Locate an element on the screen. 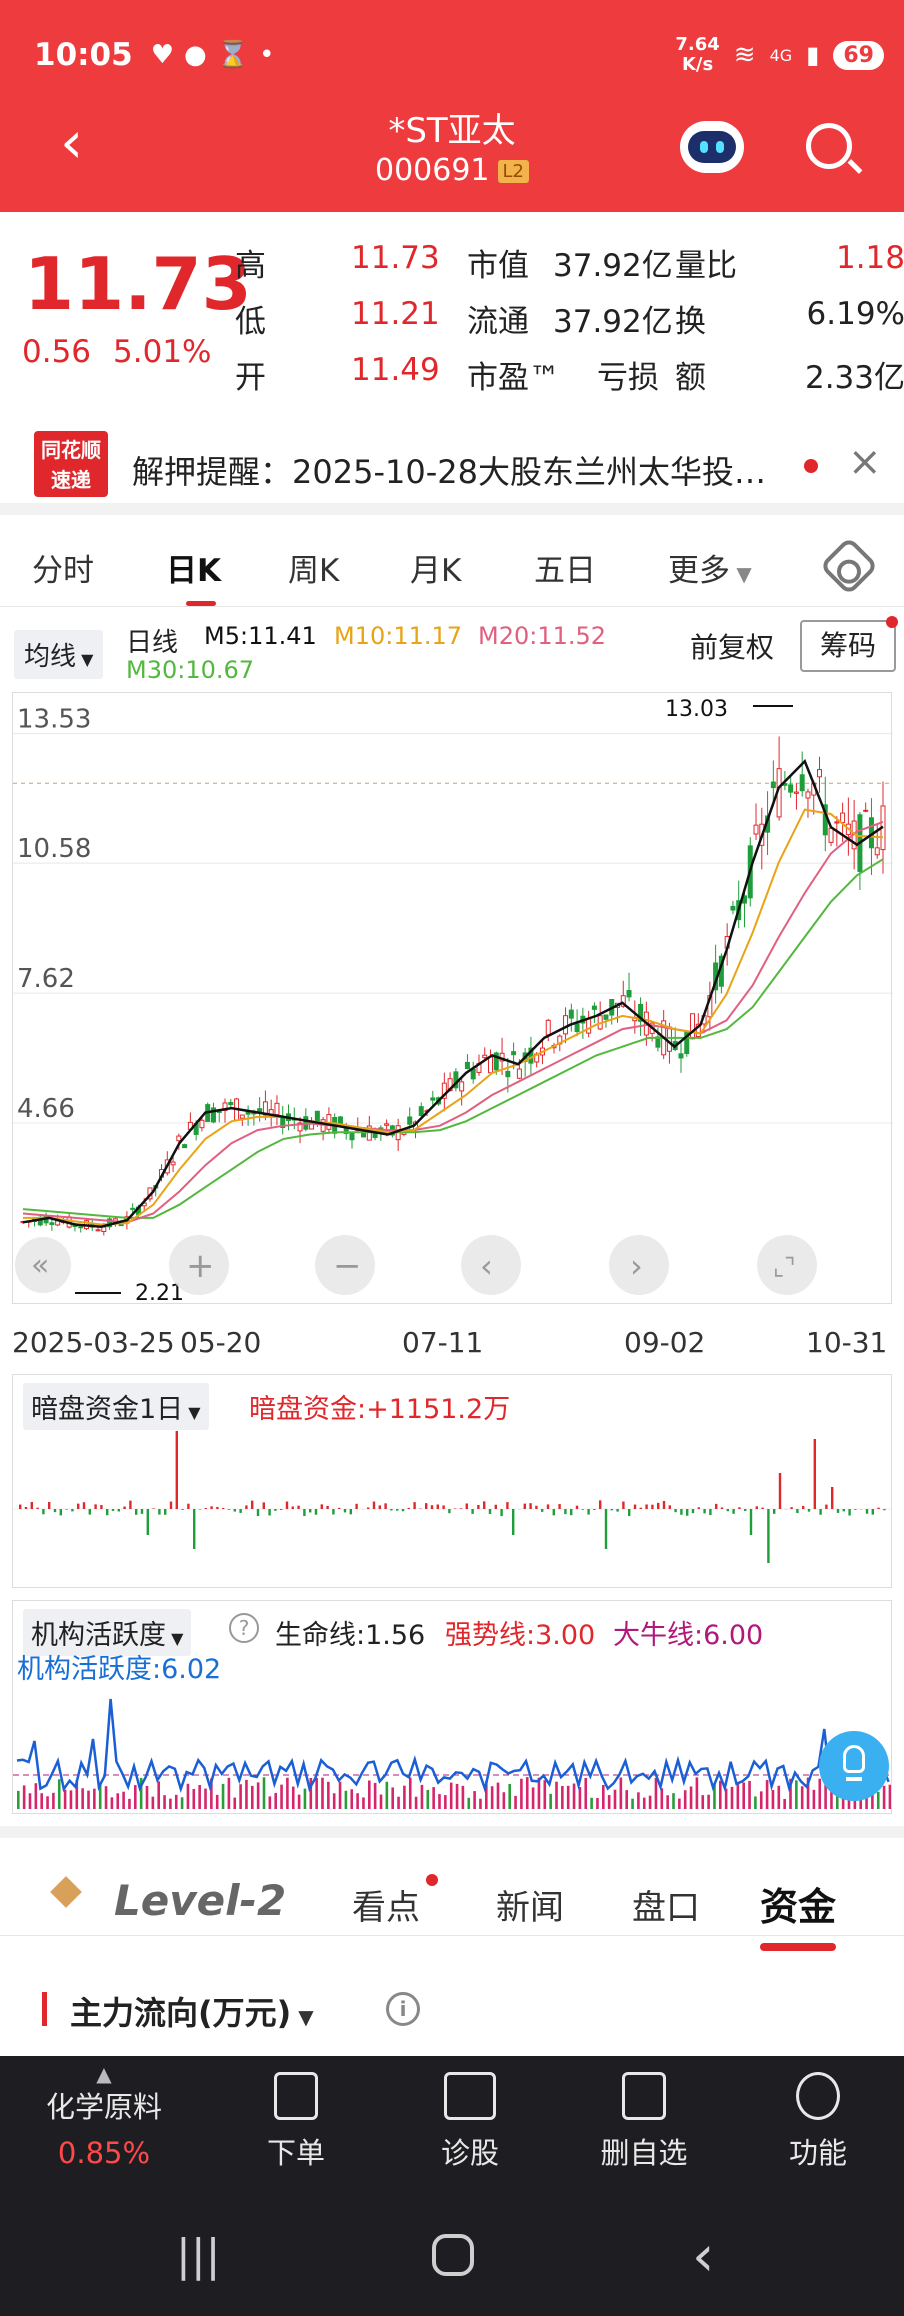 This screenshot has width=904, height=2316. lightbulb-icon is located at coordinates (854, 1766).